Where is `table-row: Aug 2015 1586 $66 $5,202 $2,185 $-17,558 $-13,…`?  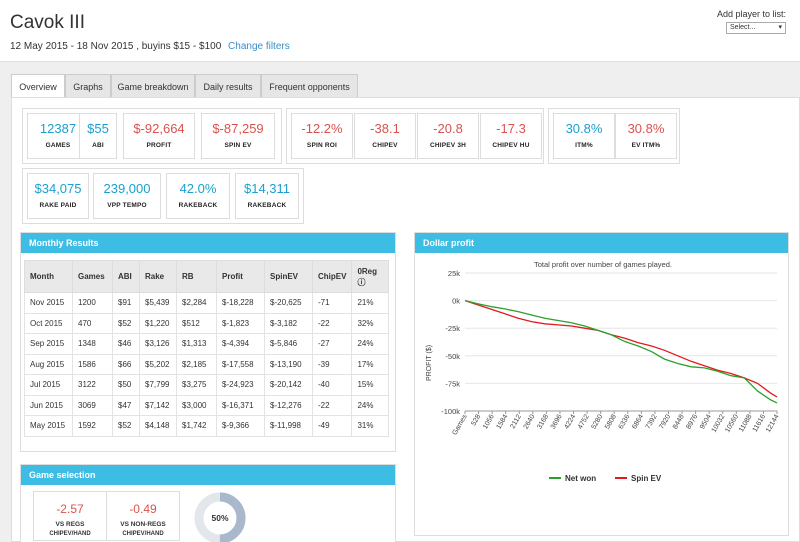 table-row: Aug 2015 1586 $66 $5,202 $2,185 $-17,558 $-13,… is located at coordinates (207, 364).